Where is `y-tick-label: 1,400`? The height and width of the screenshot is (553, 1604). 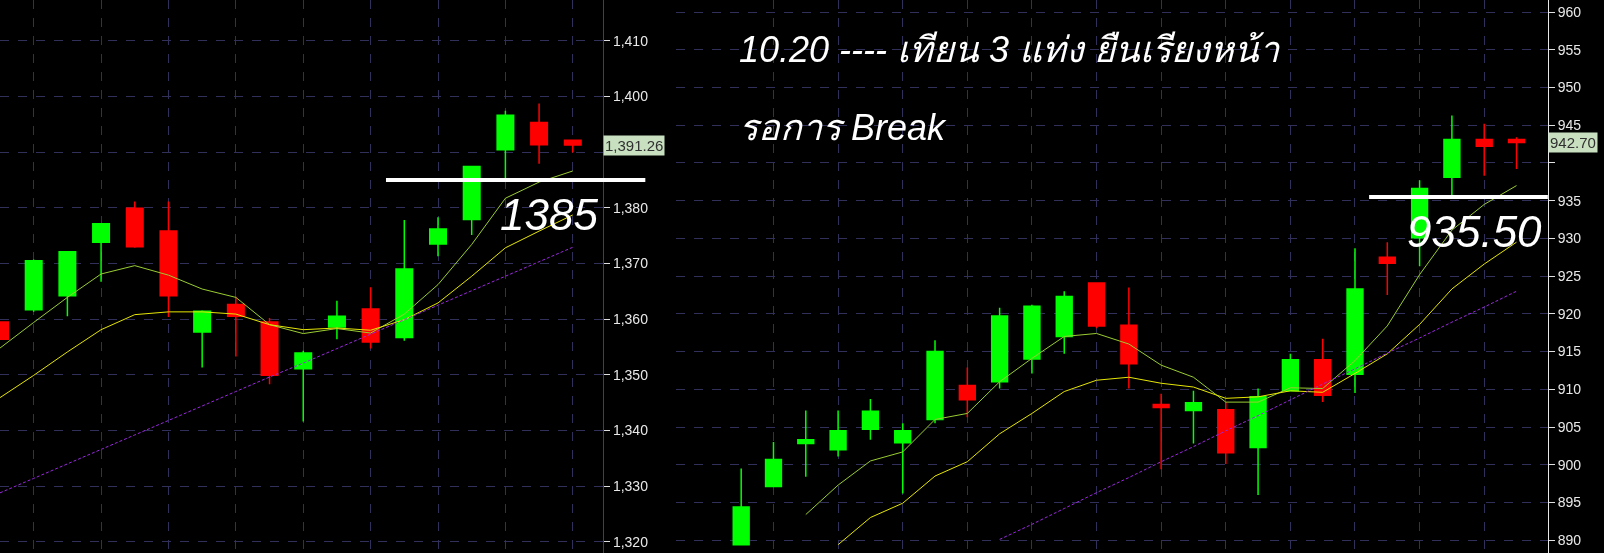
y-tick-label: 1,400 is located at coordinates (630, 96).